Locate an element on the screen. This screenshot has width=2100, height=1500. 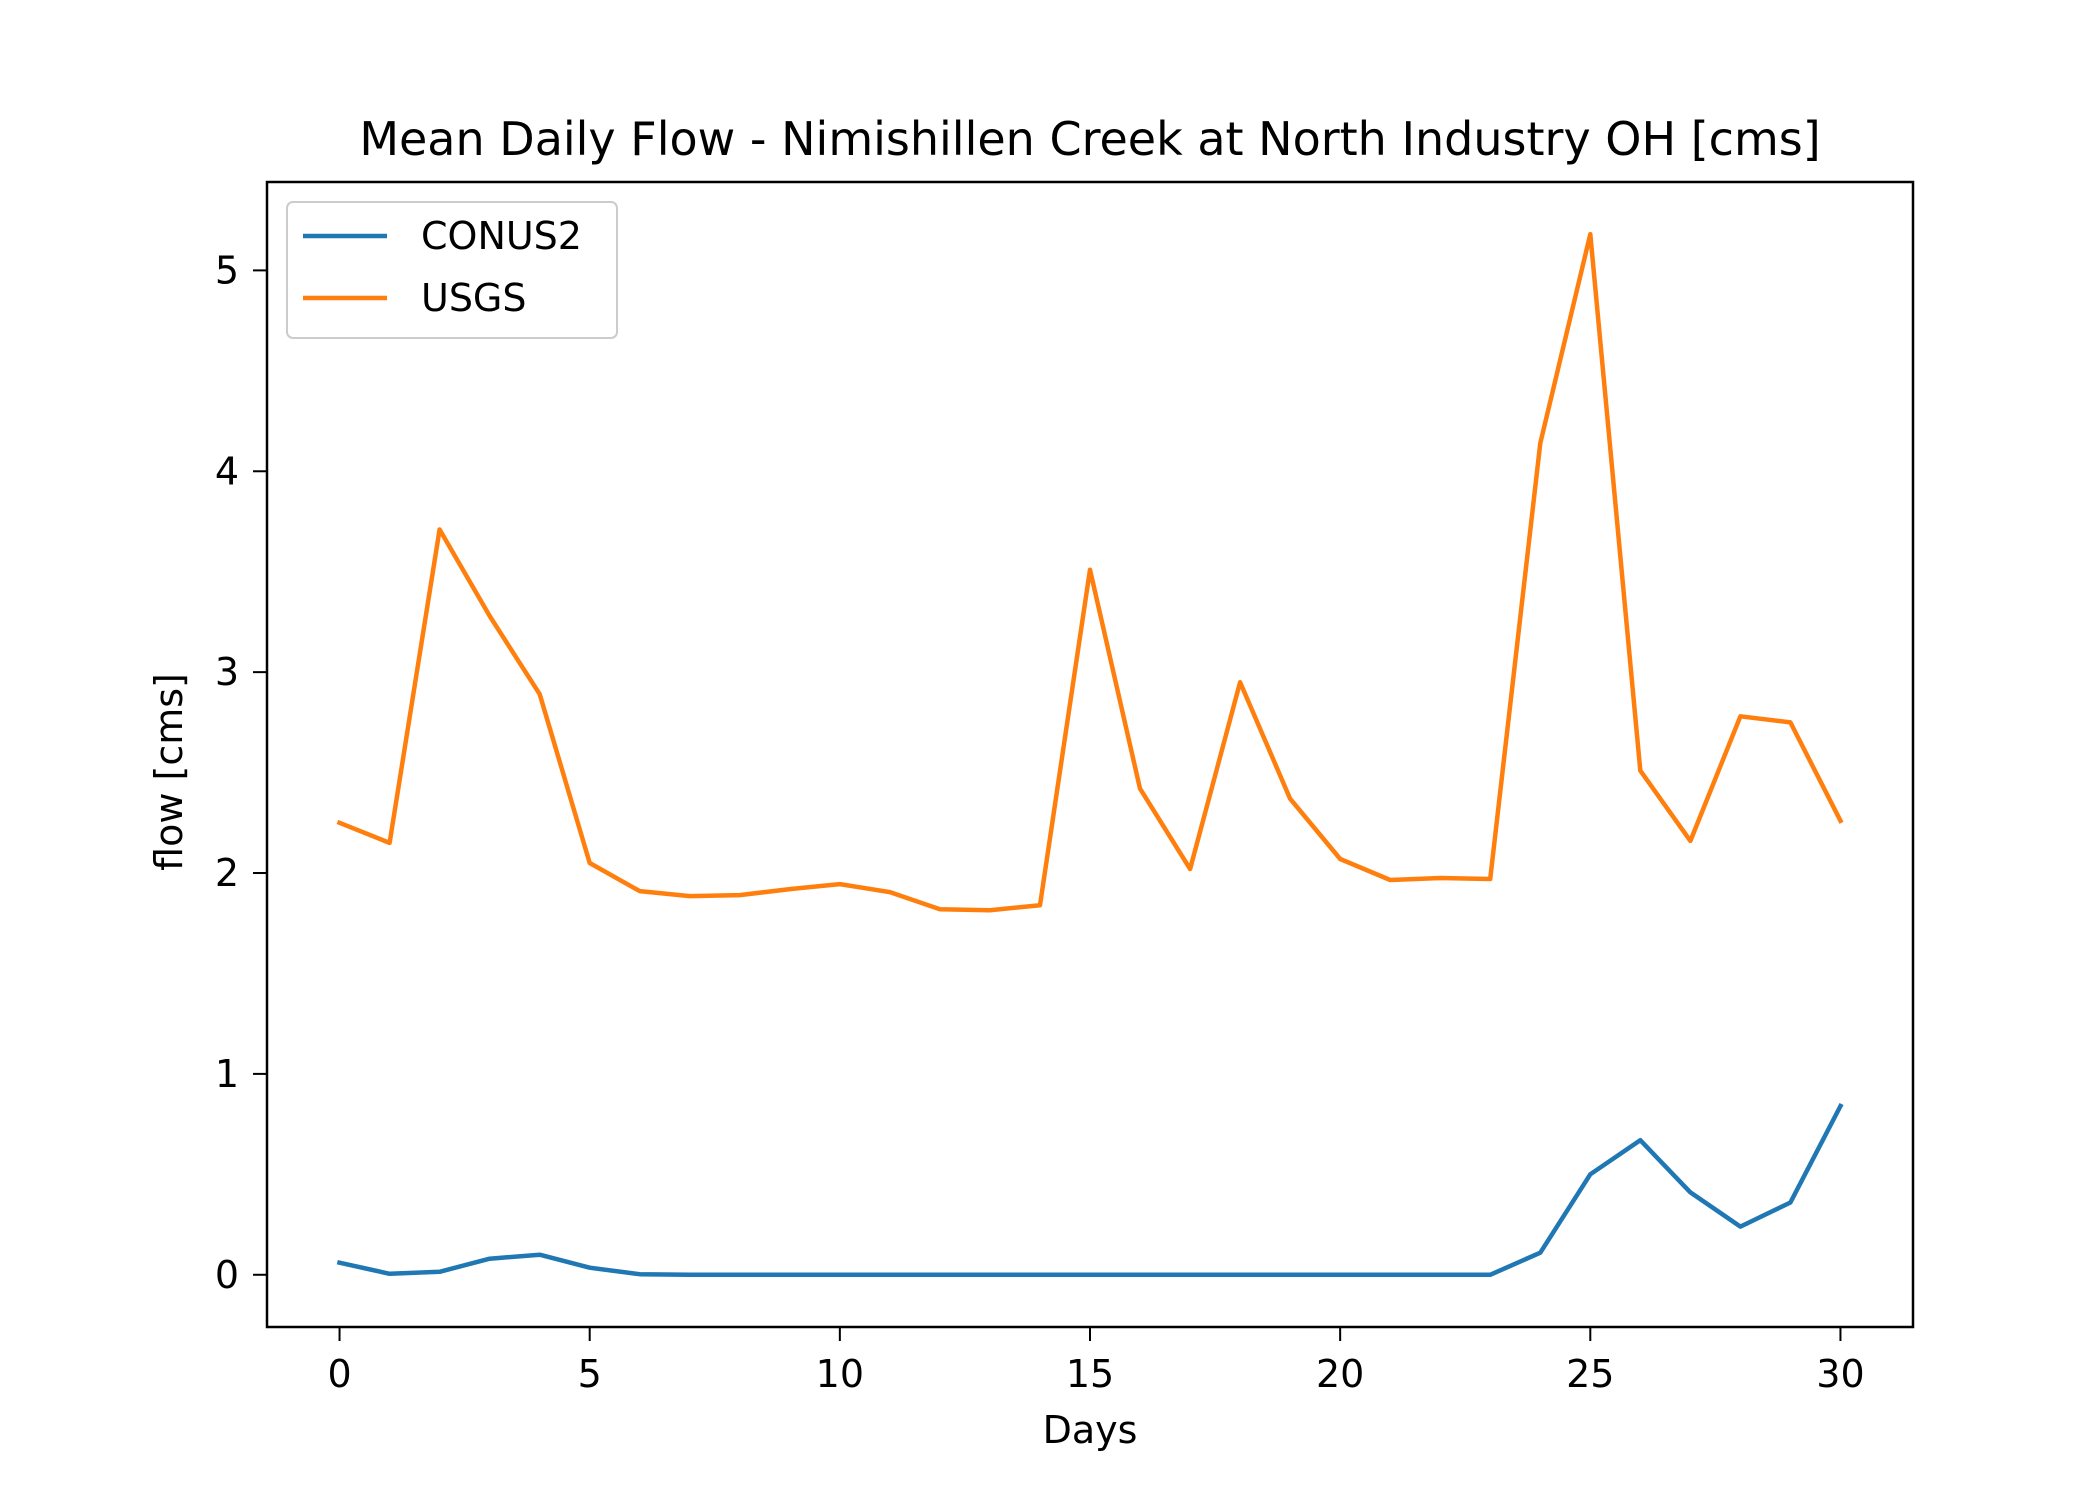
series-line-conus2 is located at coordinates (1090, 1190).